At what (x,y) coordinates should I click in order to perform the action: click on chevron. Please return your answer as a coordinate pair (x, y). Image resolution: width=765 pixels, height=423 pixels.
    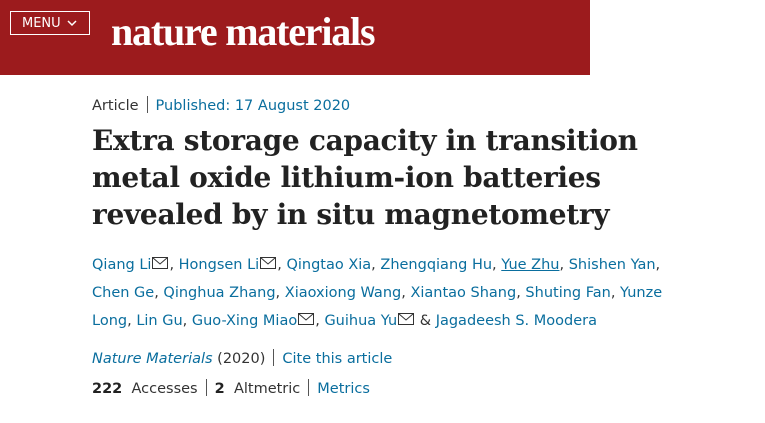
    Looking at the image, I should click on (72, 23).